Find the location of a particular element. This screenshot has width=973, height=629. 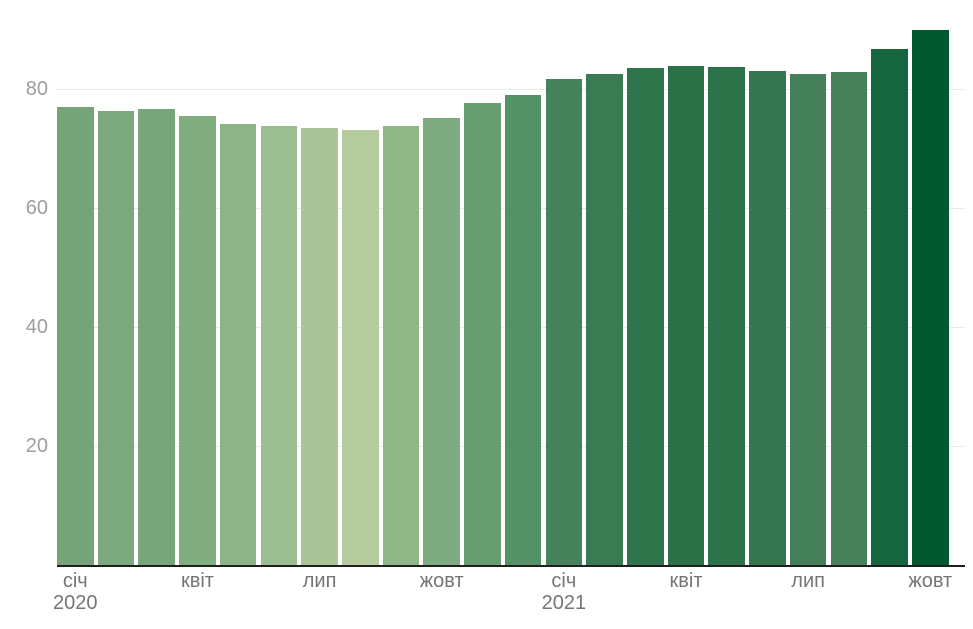

y-tick-label: 80 is located at coordinates (36, 89).